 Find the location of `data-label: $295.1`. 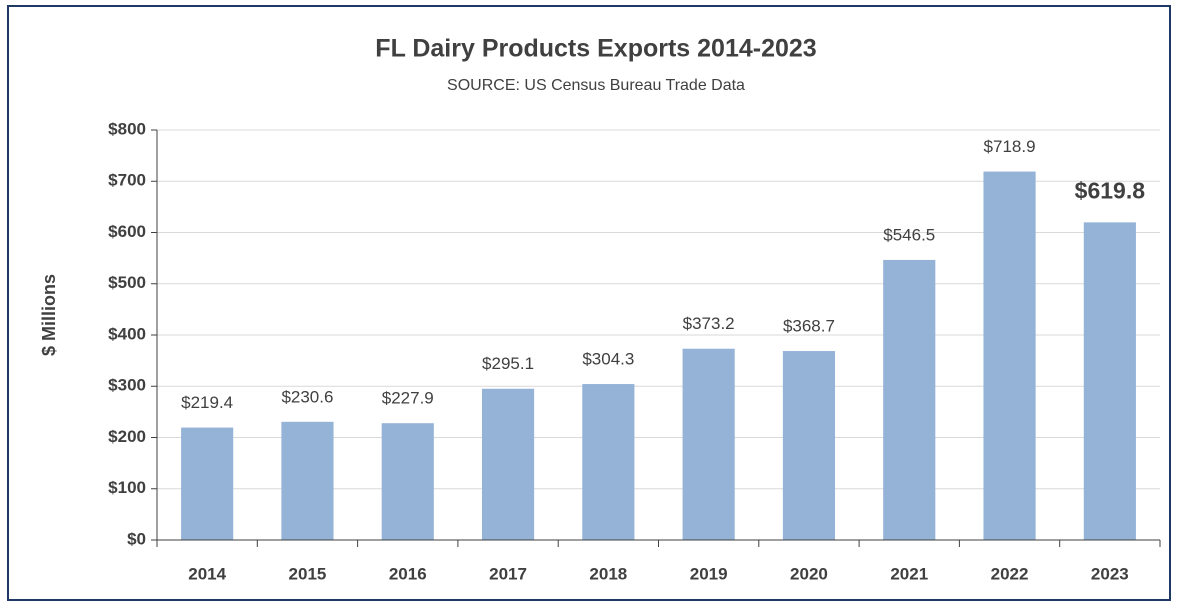

data-label: $295.1 is located at coordinates (508, 363).